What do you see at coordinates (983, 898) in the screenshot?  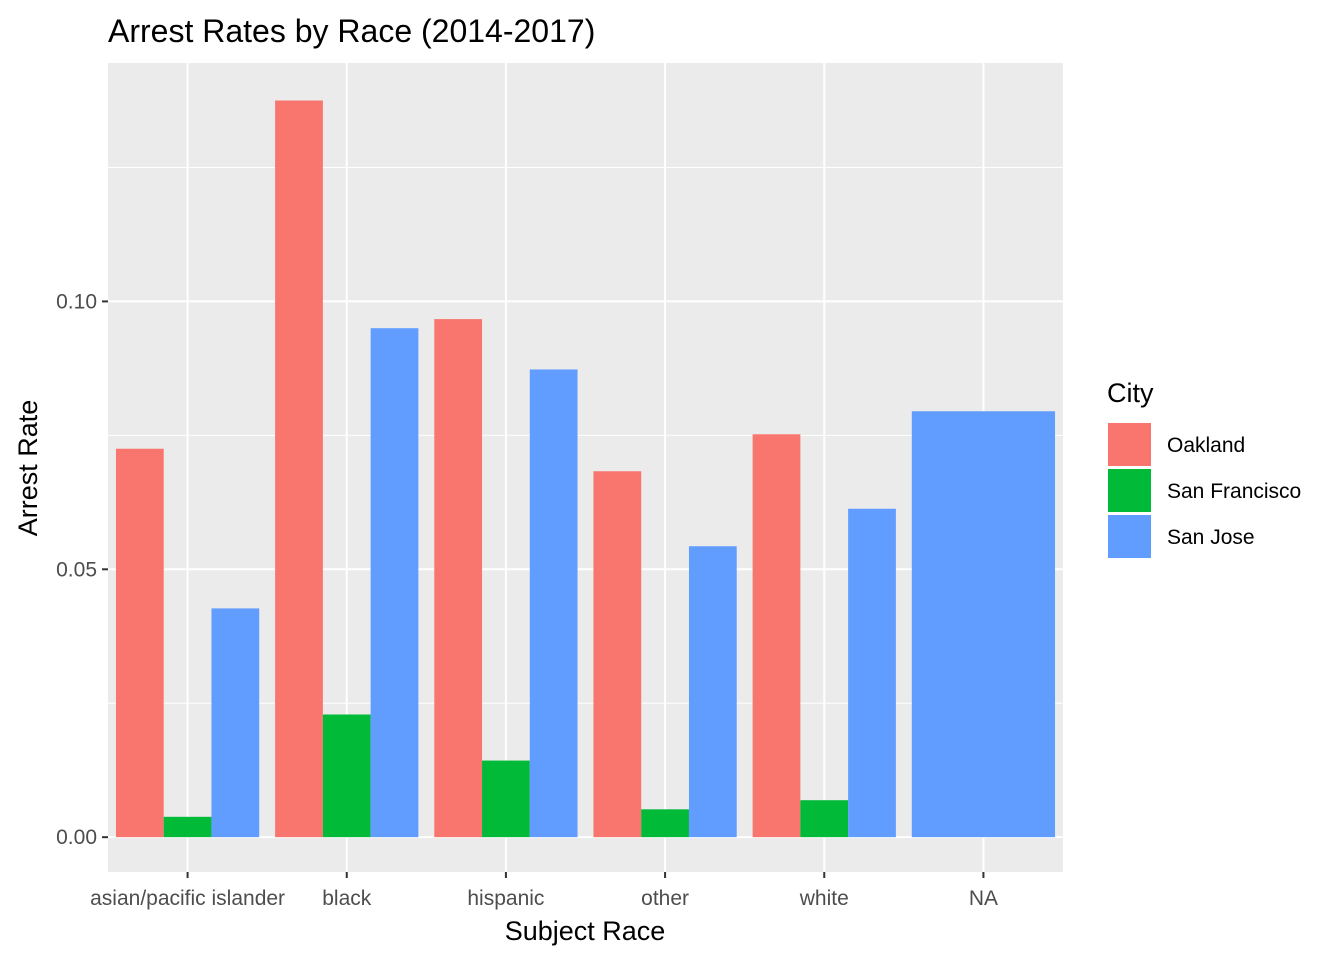 I see `x-tick-label: NA` at bounding box center [983, 898].